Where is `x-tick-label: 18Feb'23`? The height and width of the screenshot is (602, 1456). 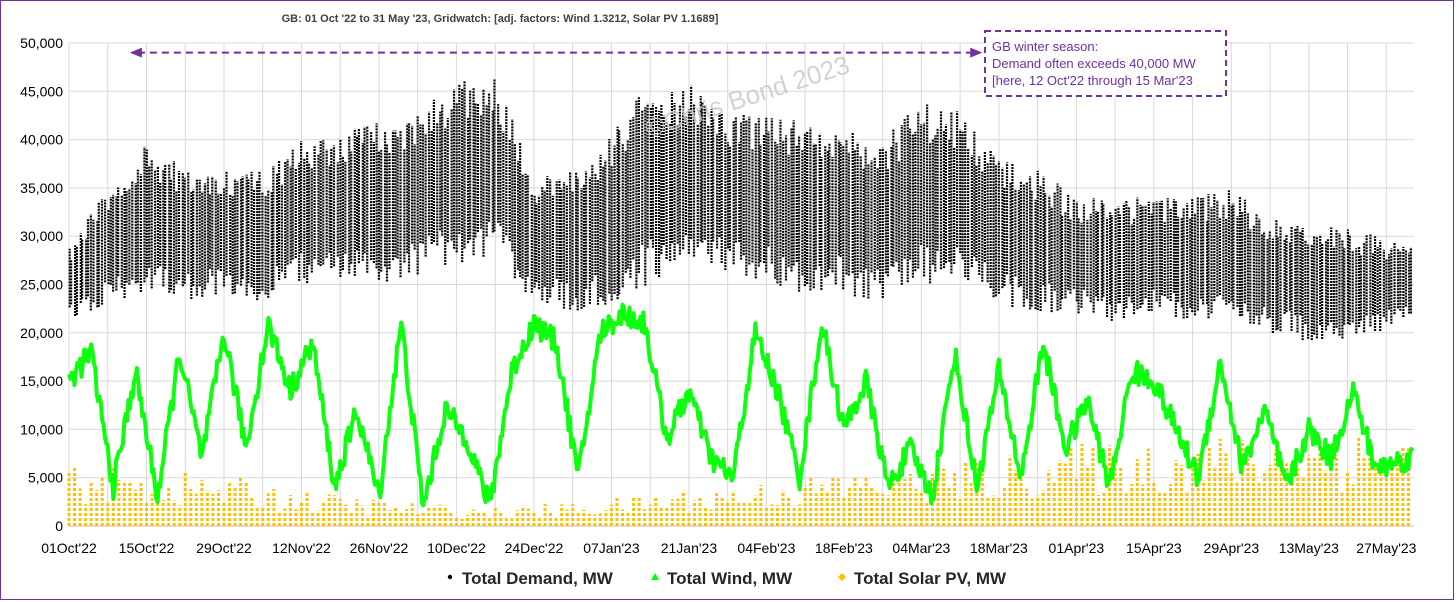
x-tick-label: 18Feb'23 is located at coordinates (844, 548).